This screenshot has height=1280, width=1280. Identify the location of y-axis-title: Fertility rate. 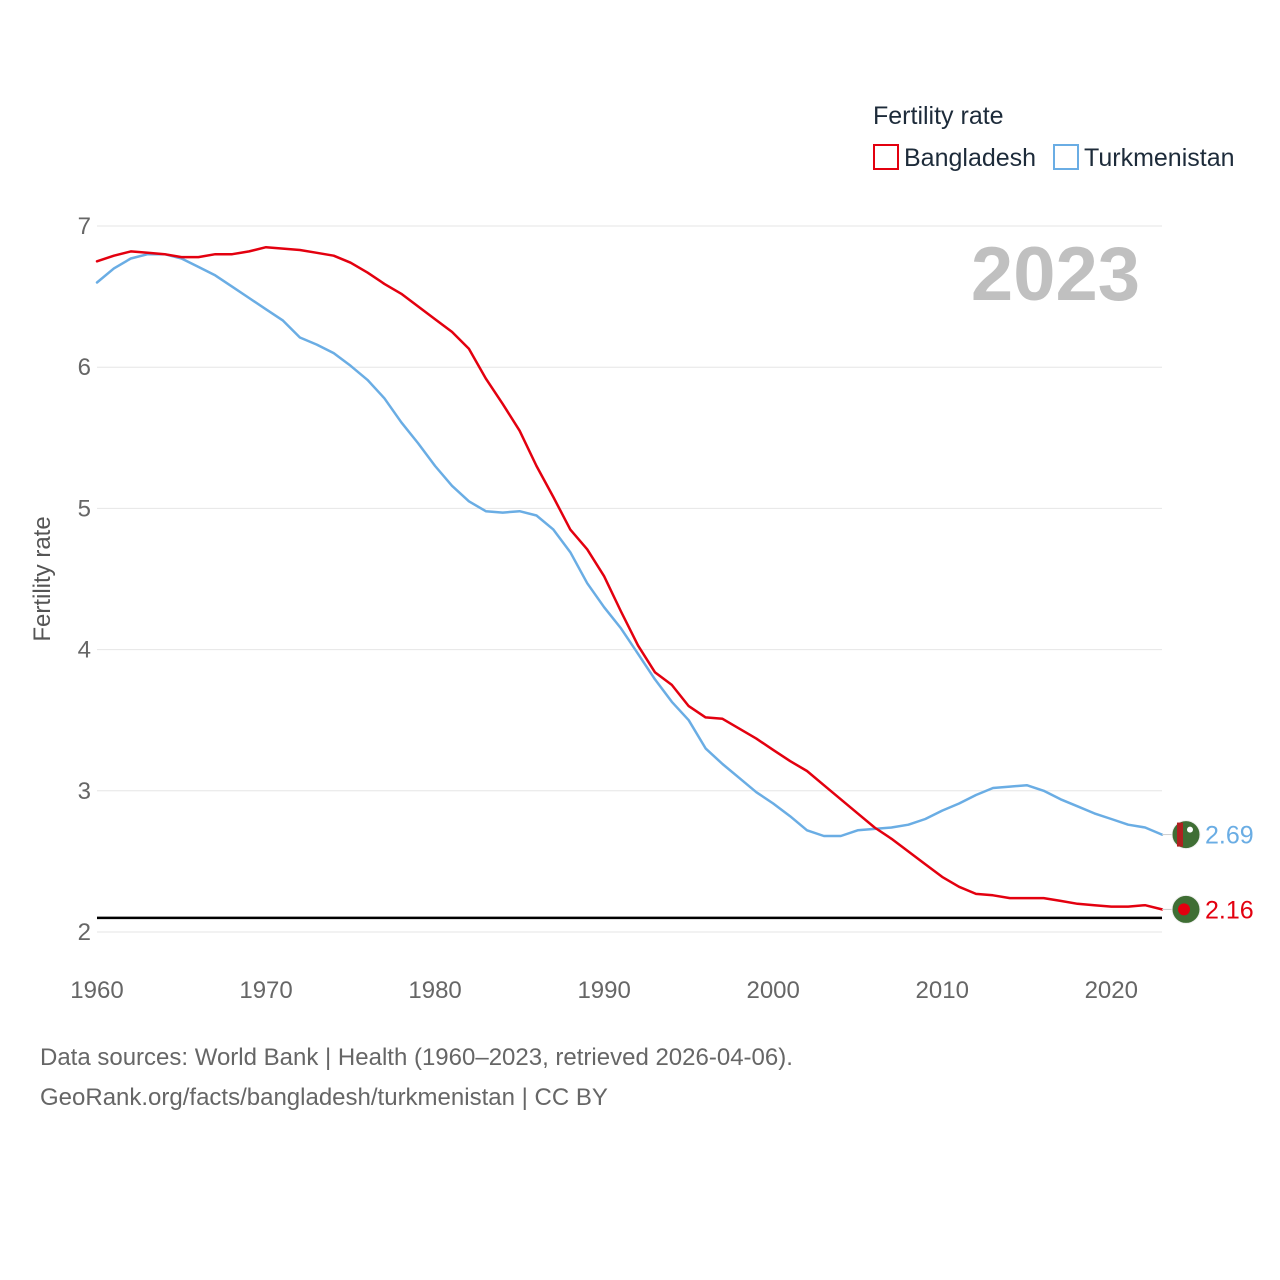
(42, 578).